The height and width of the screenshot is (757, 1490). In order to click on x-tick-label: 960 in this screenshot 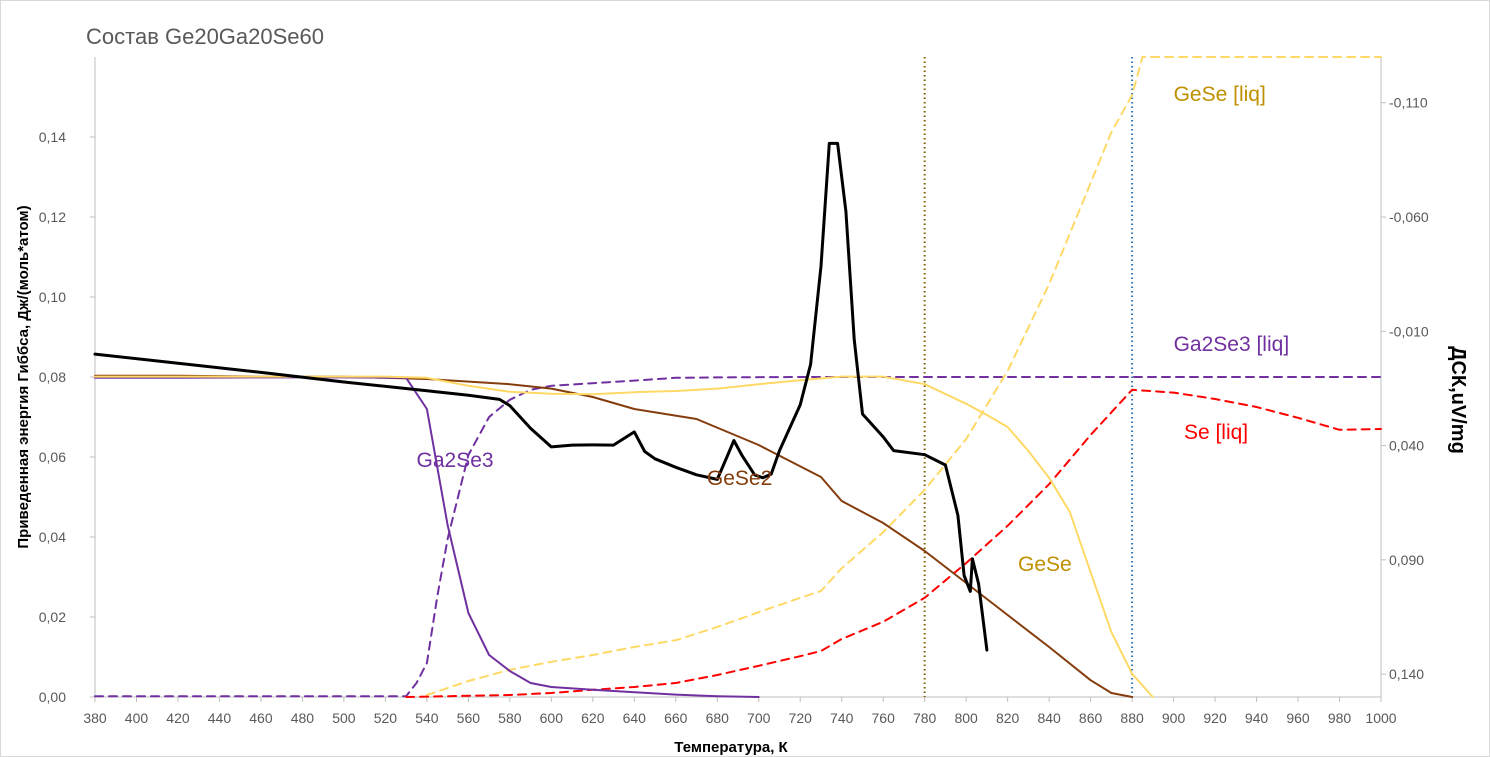, I will do `click(1298, 718)`.